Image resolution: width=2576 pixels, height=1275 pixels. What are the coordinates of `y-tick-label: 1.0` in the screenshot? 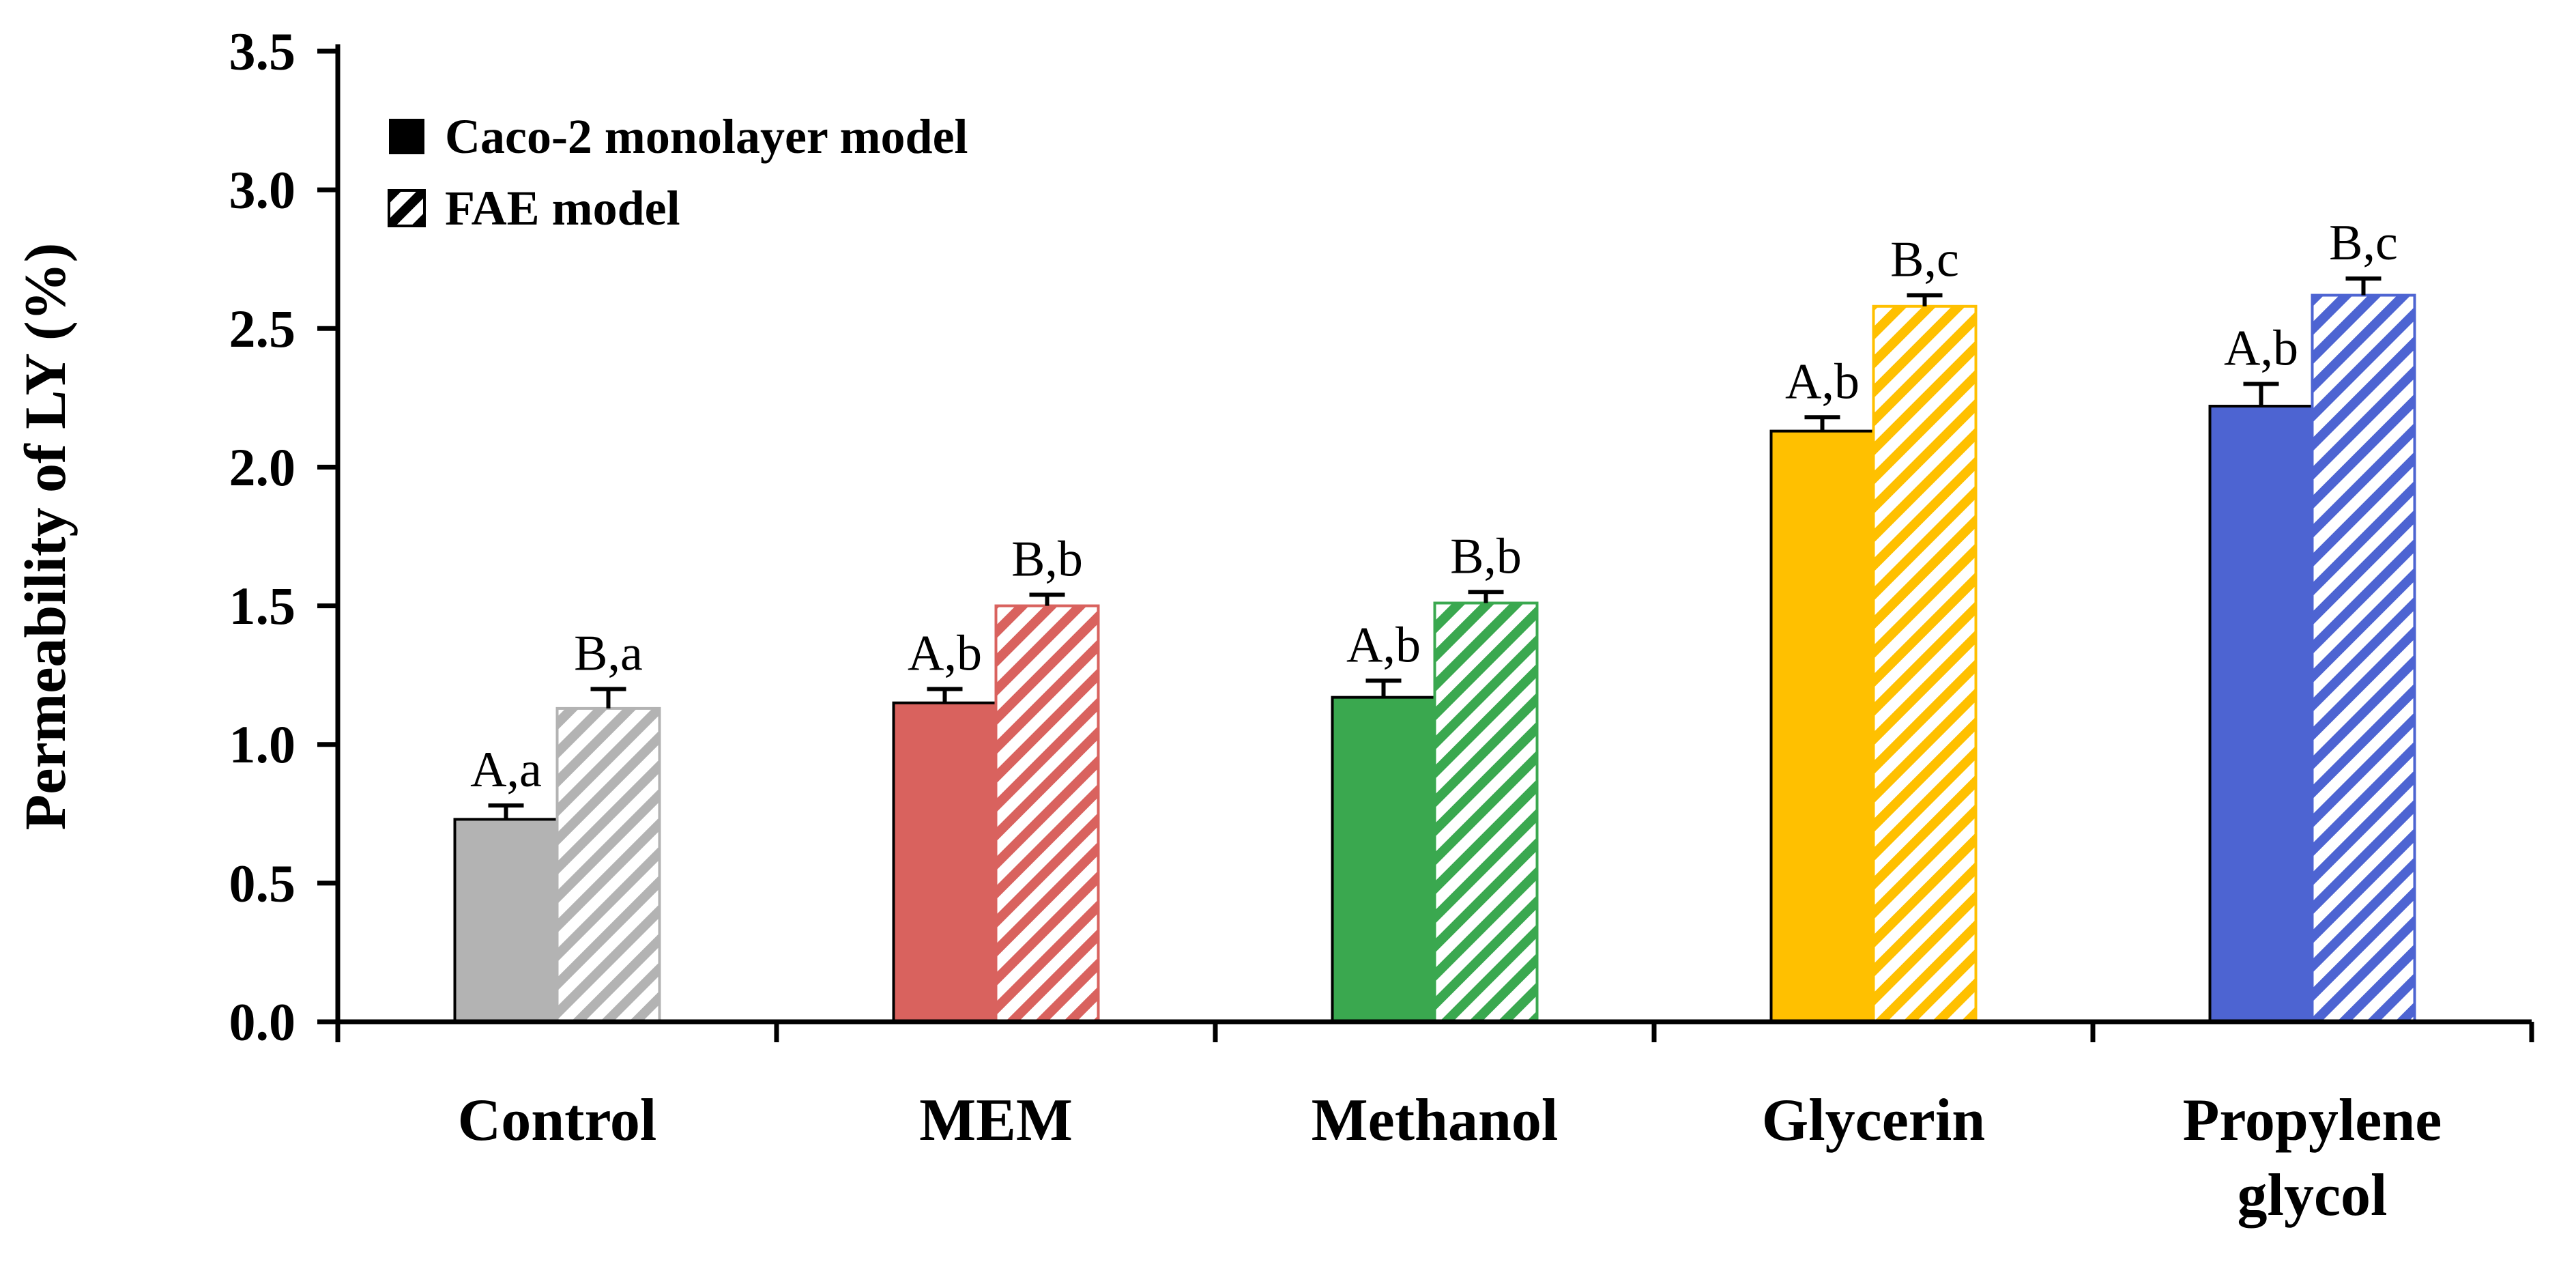 It's located at (262, 744).